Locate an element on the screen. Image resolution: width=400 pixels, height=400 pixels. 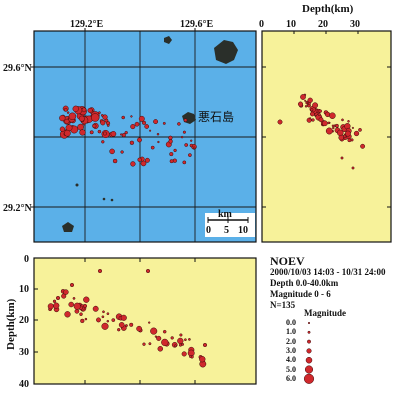
legend-label: 0.0 is located at coordinates (291, 322).